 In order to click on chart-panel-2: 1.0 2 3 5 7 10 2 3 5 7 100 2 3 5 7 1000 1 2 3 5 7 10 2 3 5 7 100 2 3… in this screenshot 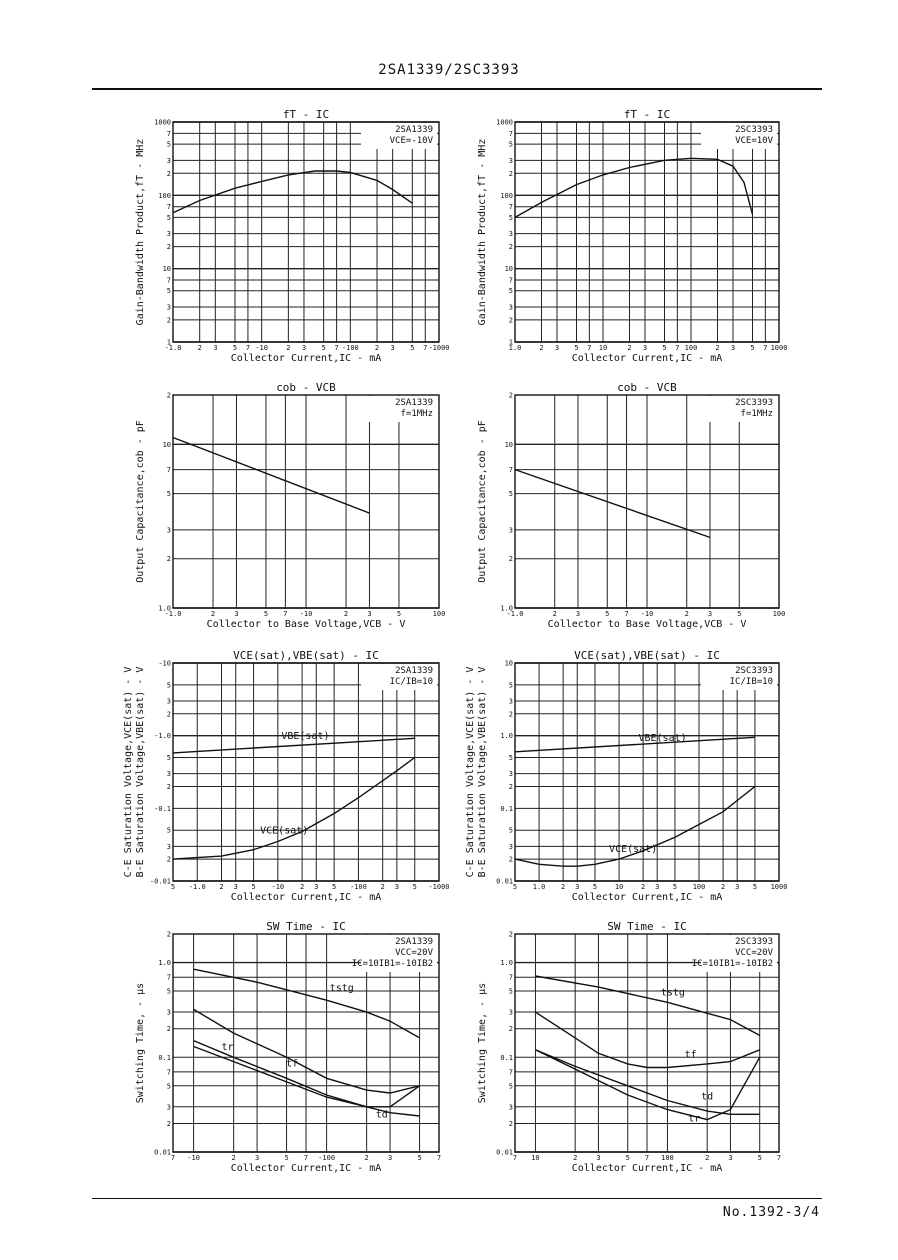, I will do `click(632, 236)`.